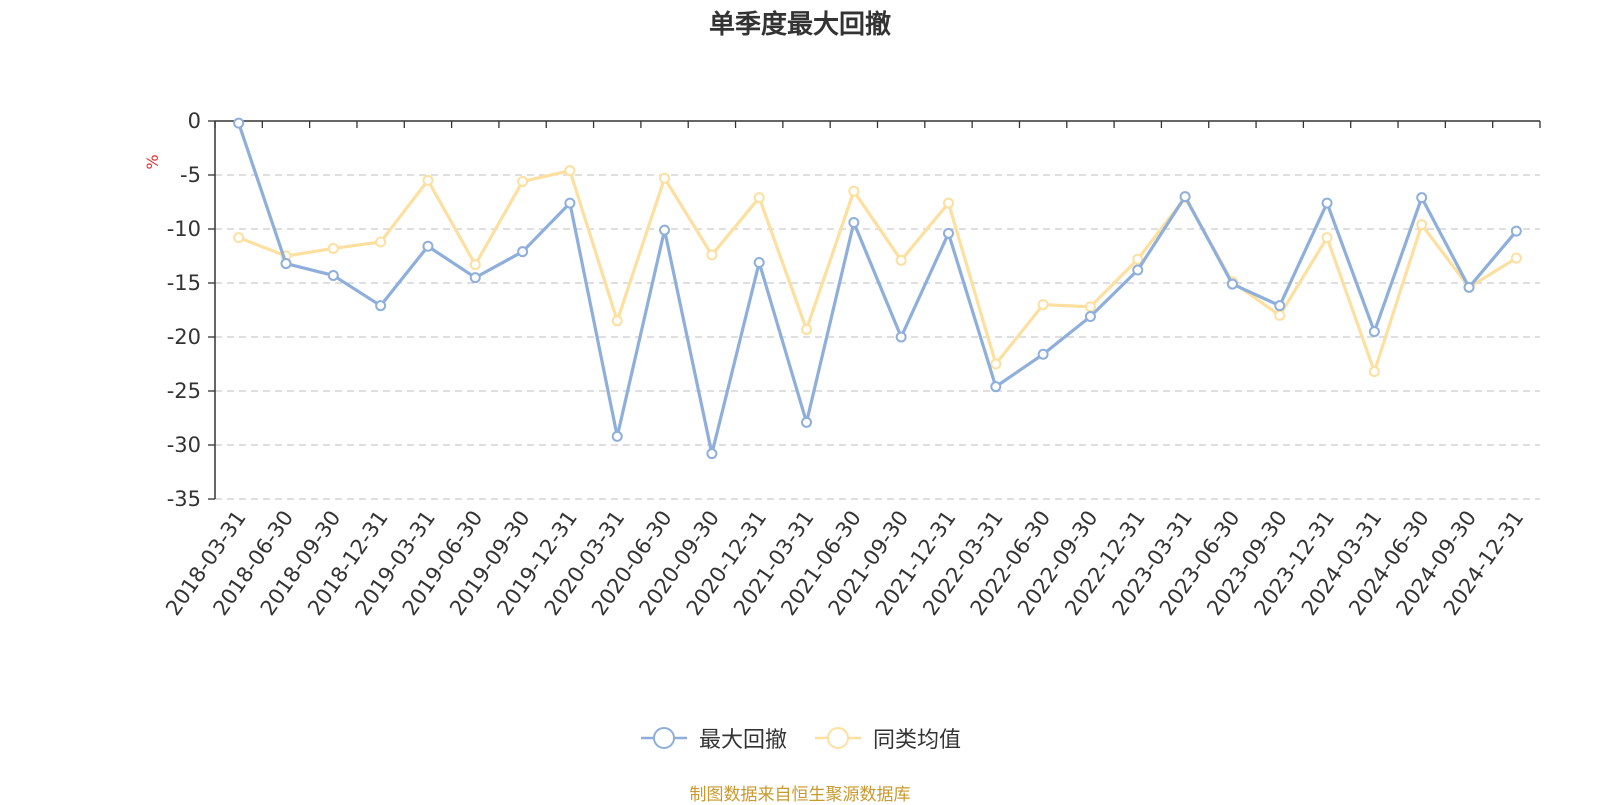 Image resolution: width=1600 pixels, height=805 pixels. What do you see at coordinates (742, 740) in the screenshot?
I see `legend-label: 最大回撤` at bounding box center [742, 740].